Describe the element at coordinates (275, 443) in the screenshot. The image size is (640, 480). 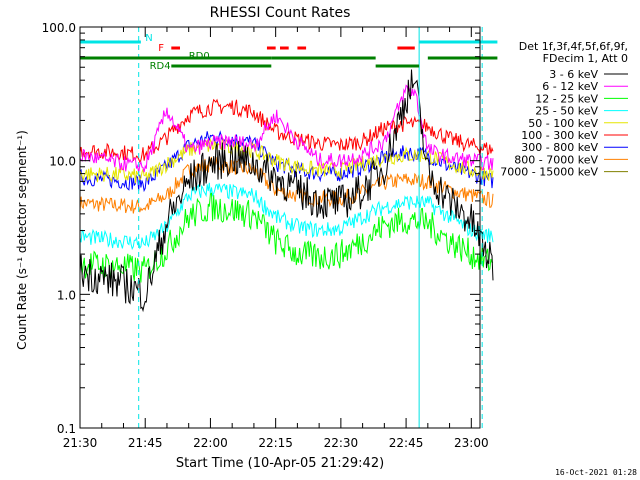
I see `x-tick-label: 22:15` at that location.